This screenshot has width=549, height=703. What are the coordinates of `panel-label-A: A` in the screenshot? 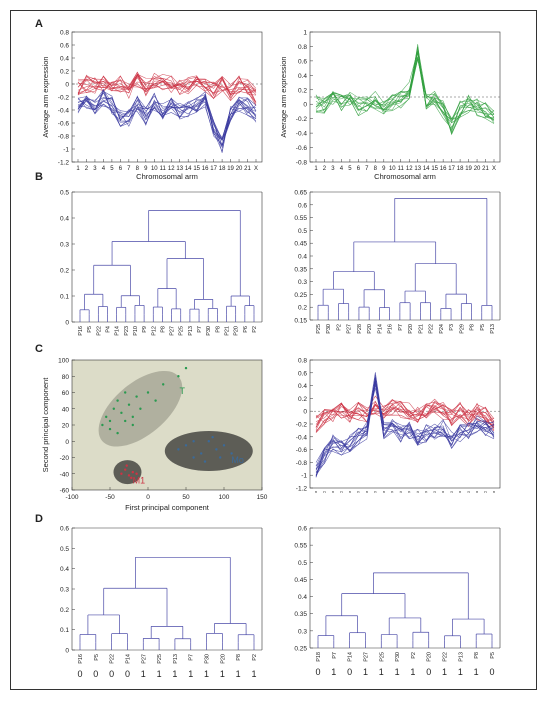 It's located at (39, 24).